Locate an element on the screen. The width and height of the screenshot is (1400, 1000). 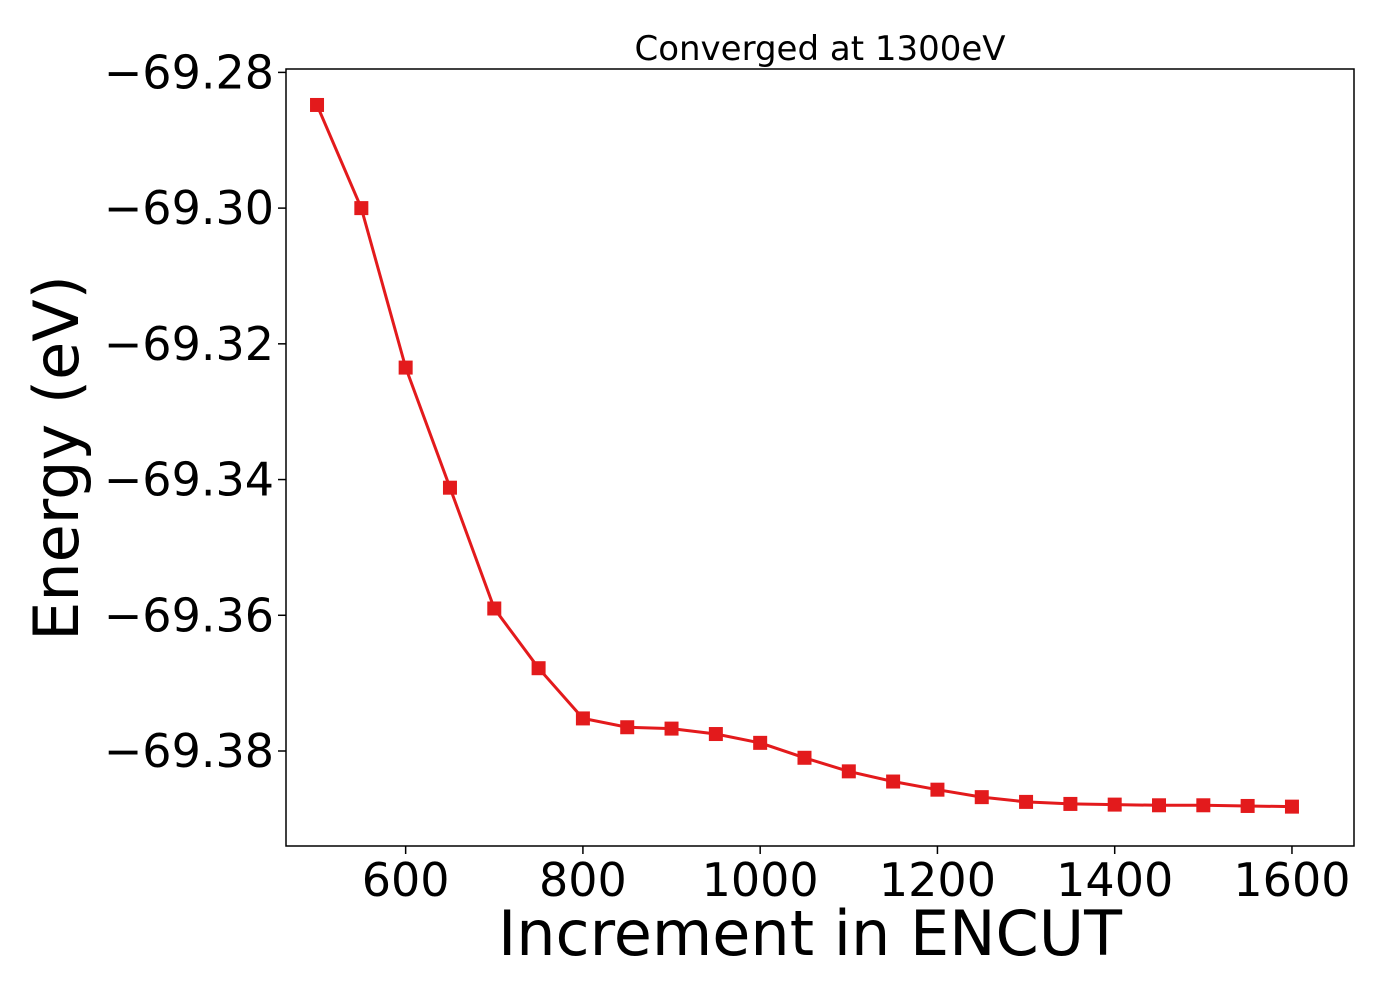
y-tick-label: −69.36 is located at coordinates (189, 615).